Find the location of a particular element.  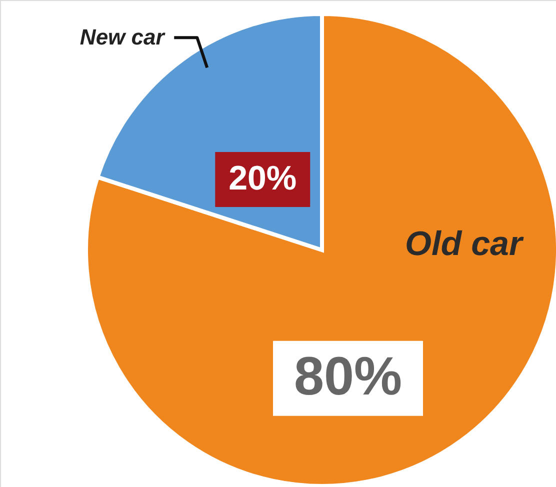

data-label: 20% is located at coordinates (262, 179).